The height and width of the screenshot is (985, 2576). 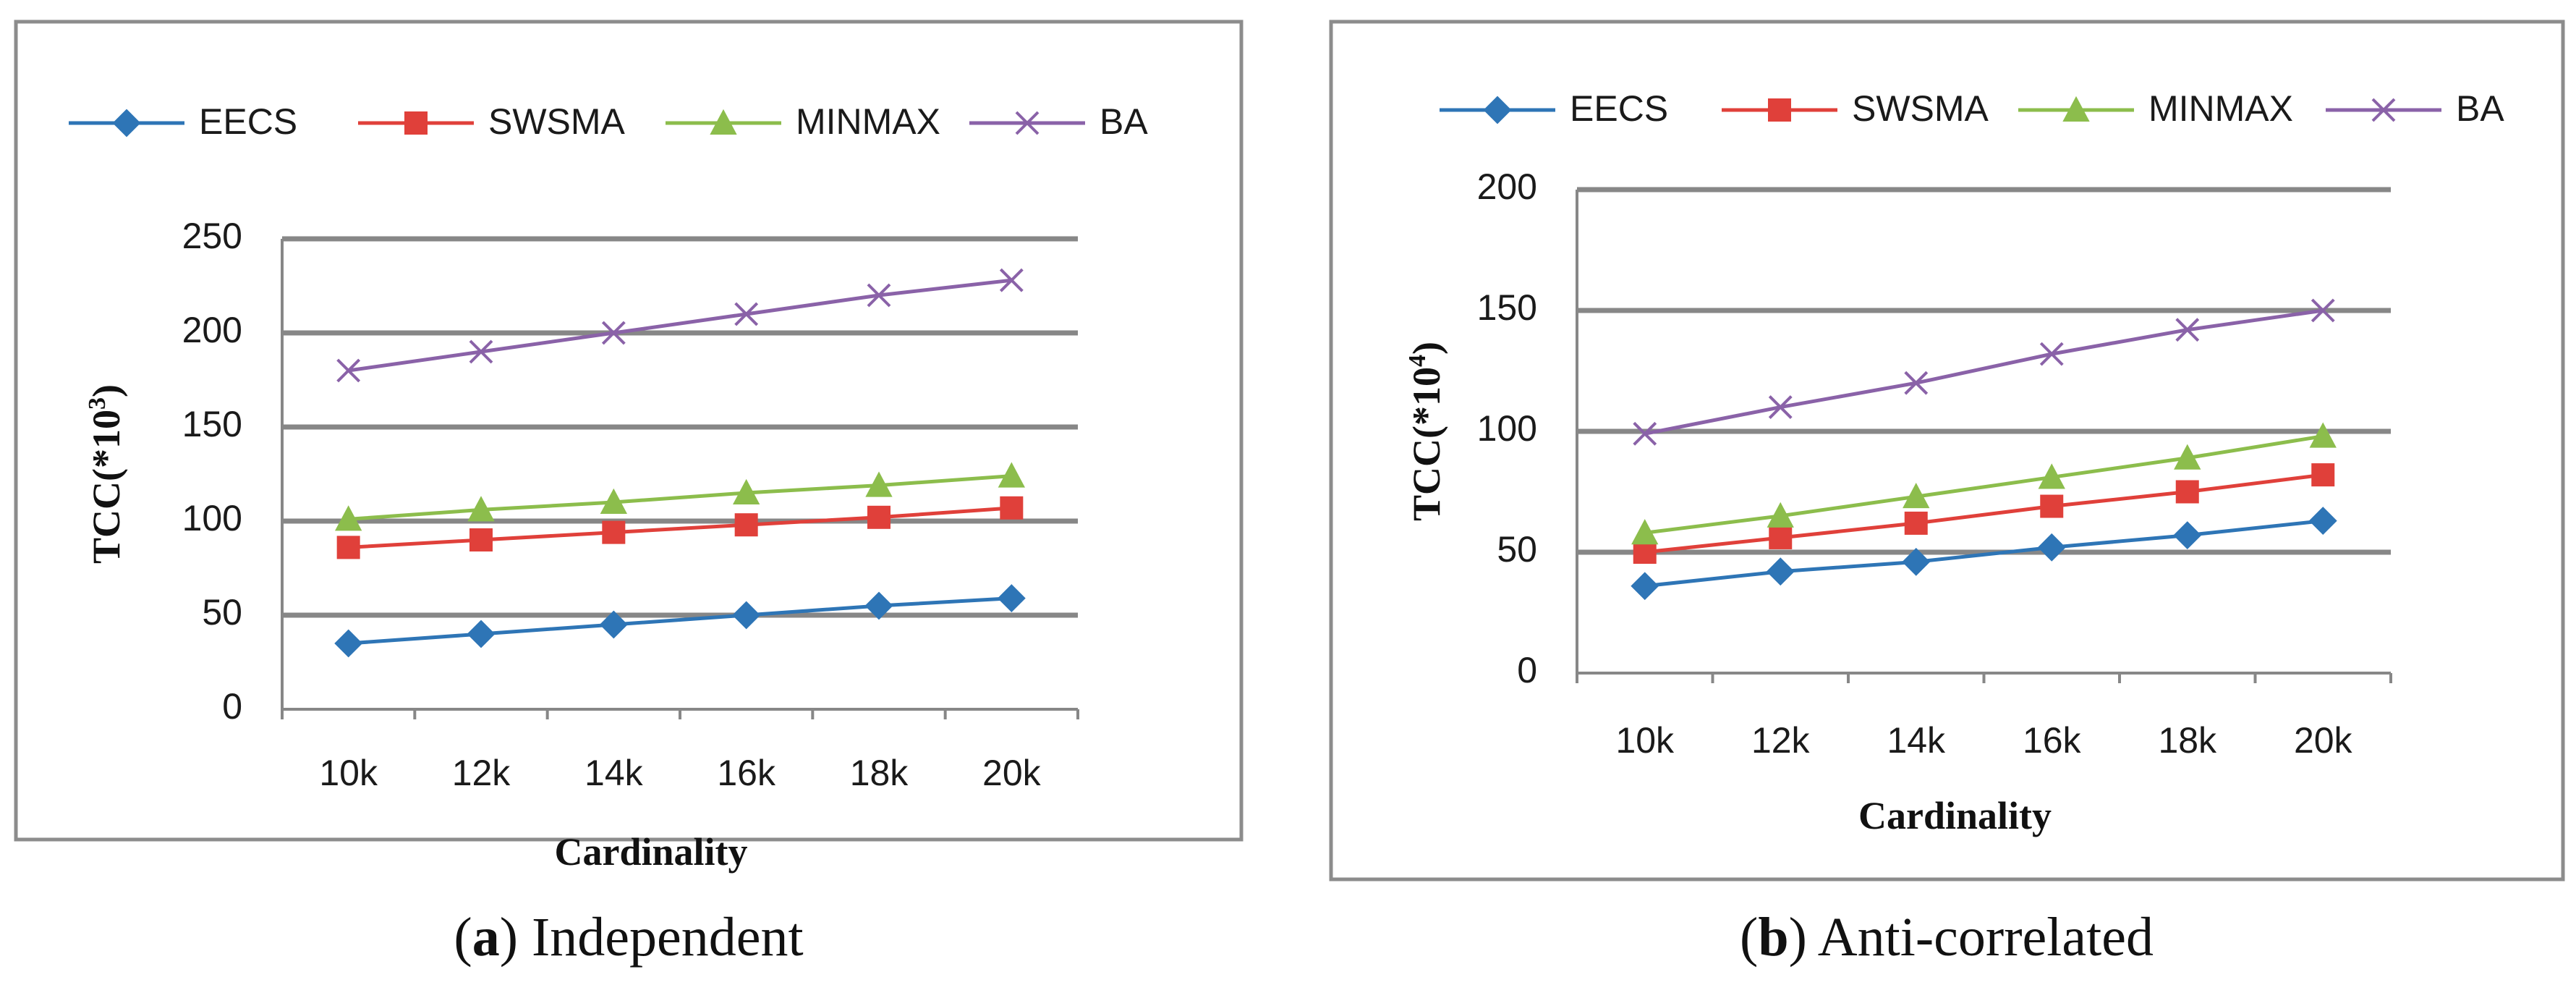 What do you see at coordinates (2480, 108) in the screenshot?
I see `legend-label: BA` at bounding box center [2480, 108].